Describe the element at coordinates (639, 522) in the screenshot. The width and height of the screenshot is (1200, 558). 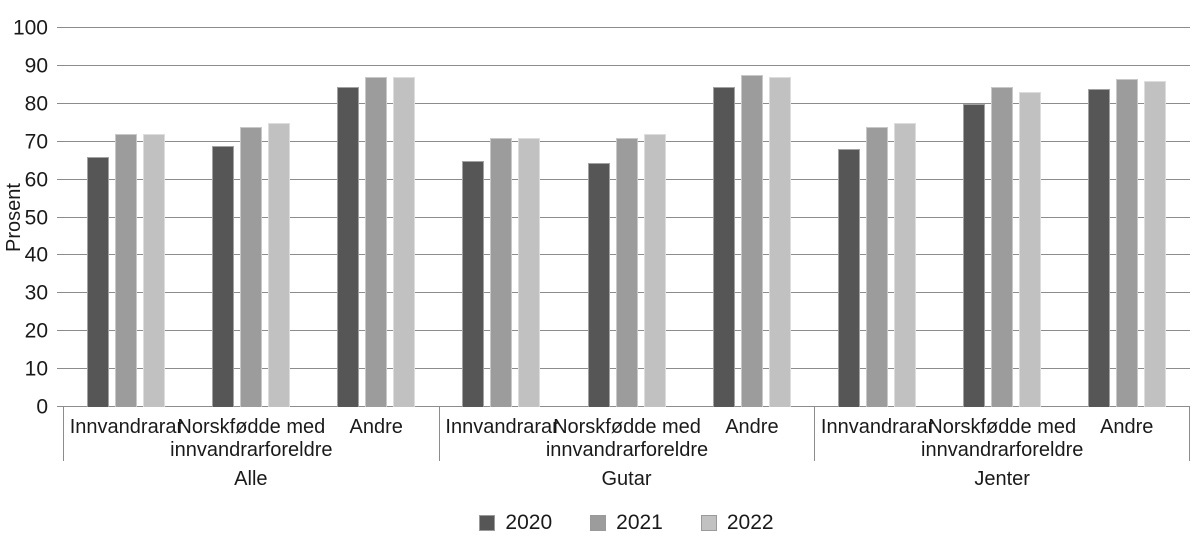
I see `legend-label: 2021` at that location.